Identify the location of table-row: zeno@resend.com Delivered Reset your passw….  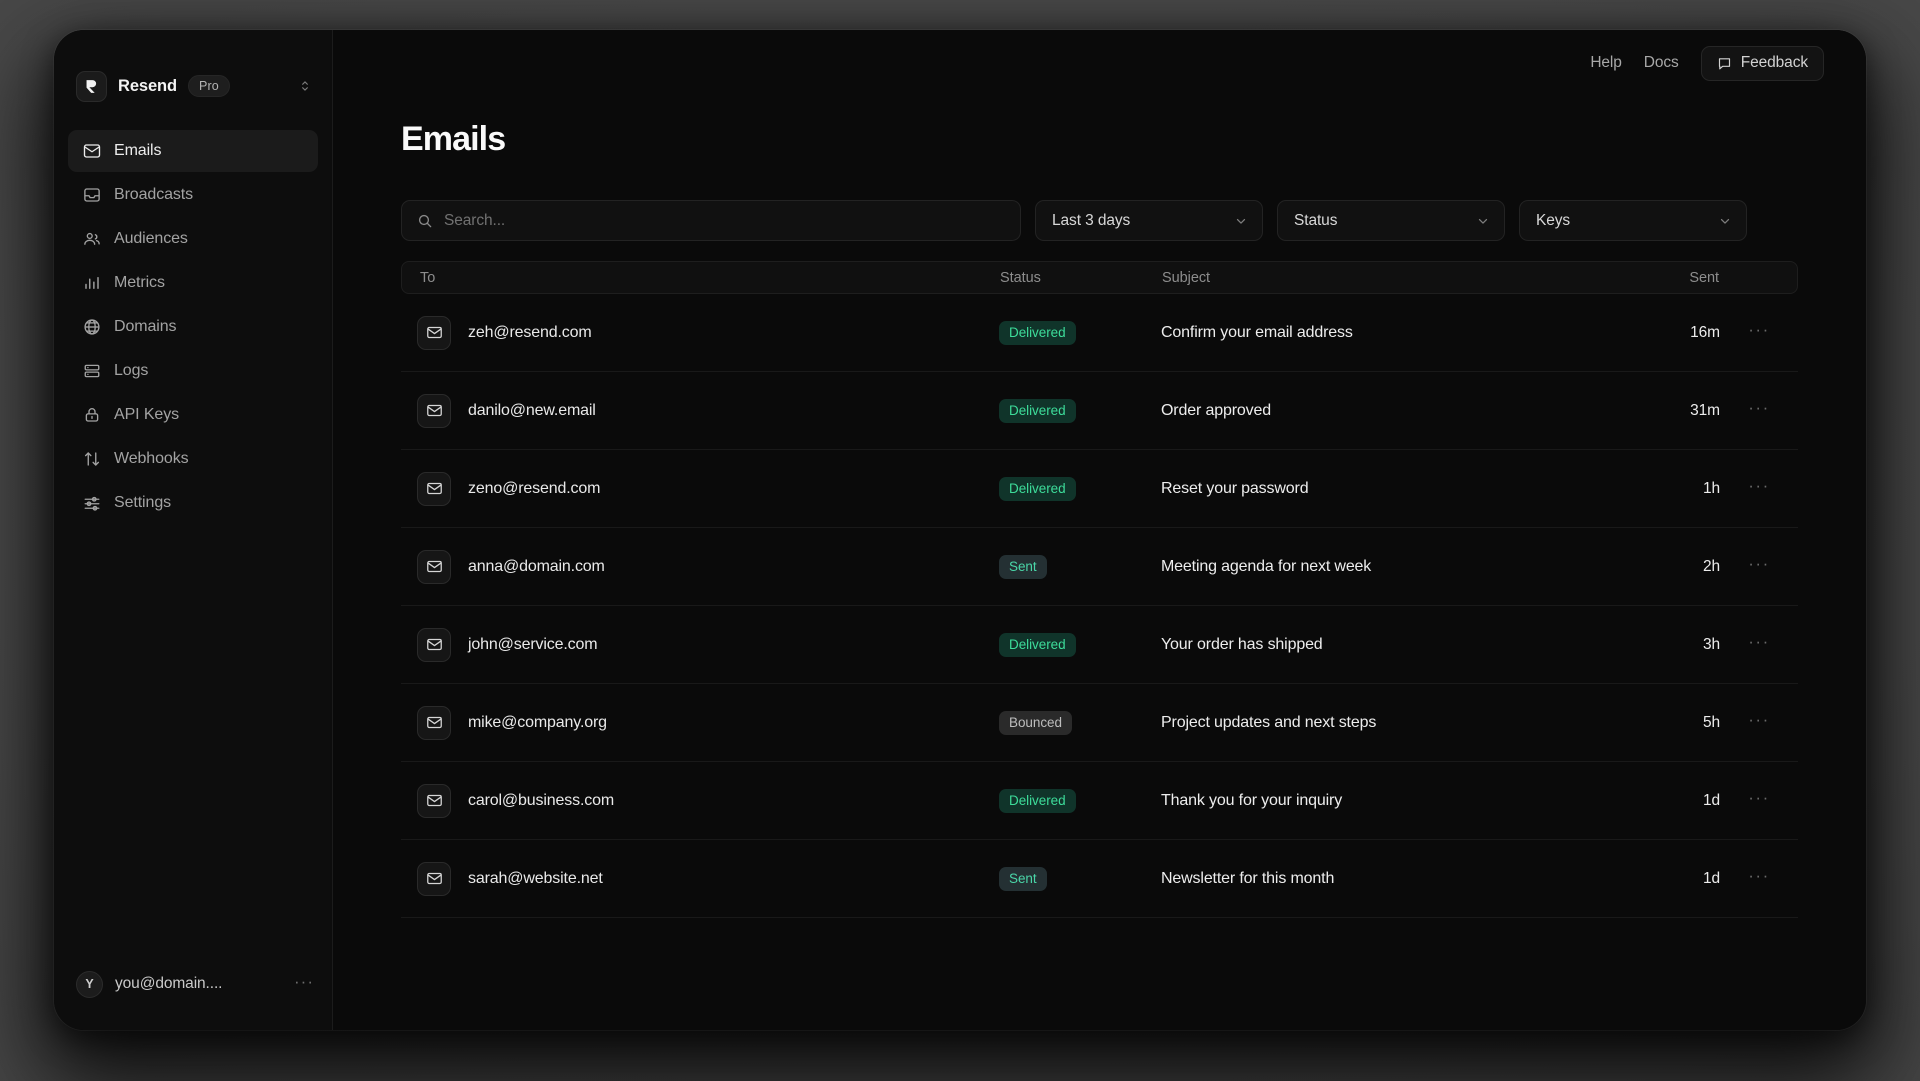
(1099, 489).